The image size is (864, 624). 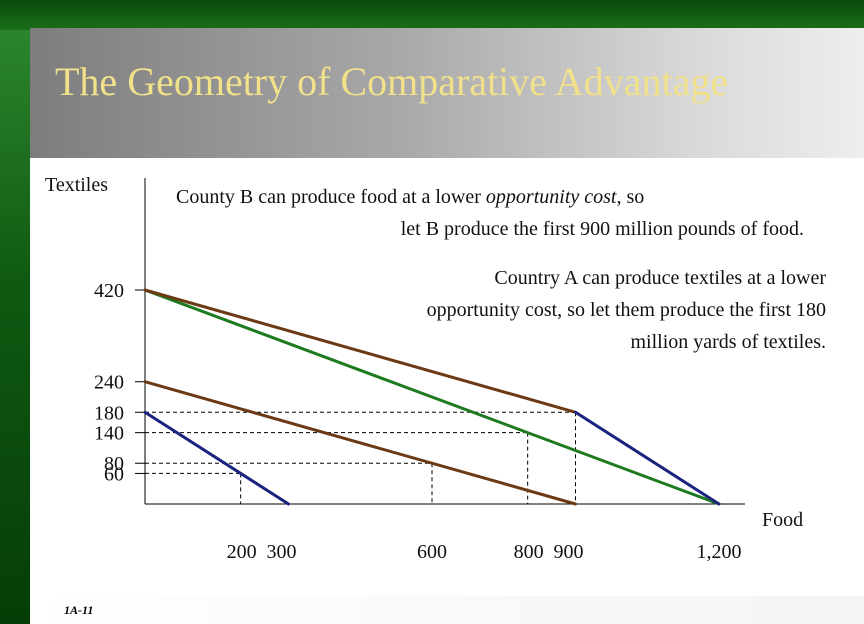 I want to click on x-tick-label: 600, so click(x=432, y=552).